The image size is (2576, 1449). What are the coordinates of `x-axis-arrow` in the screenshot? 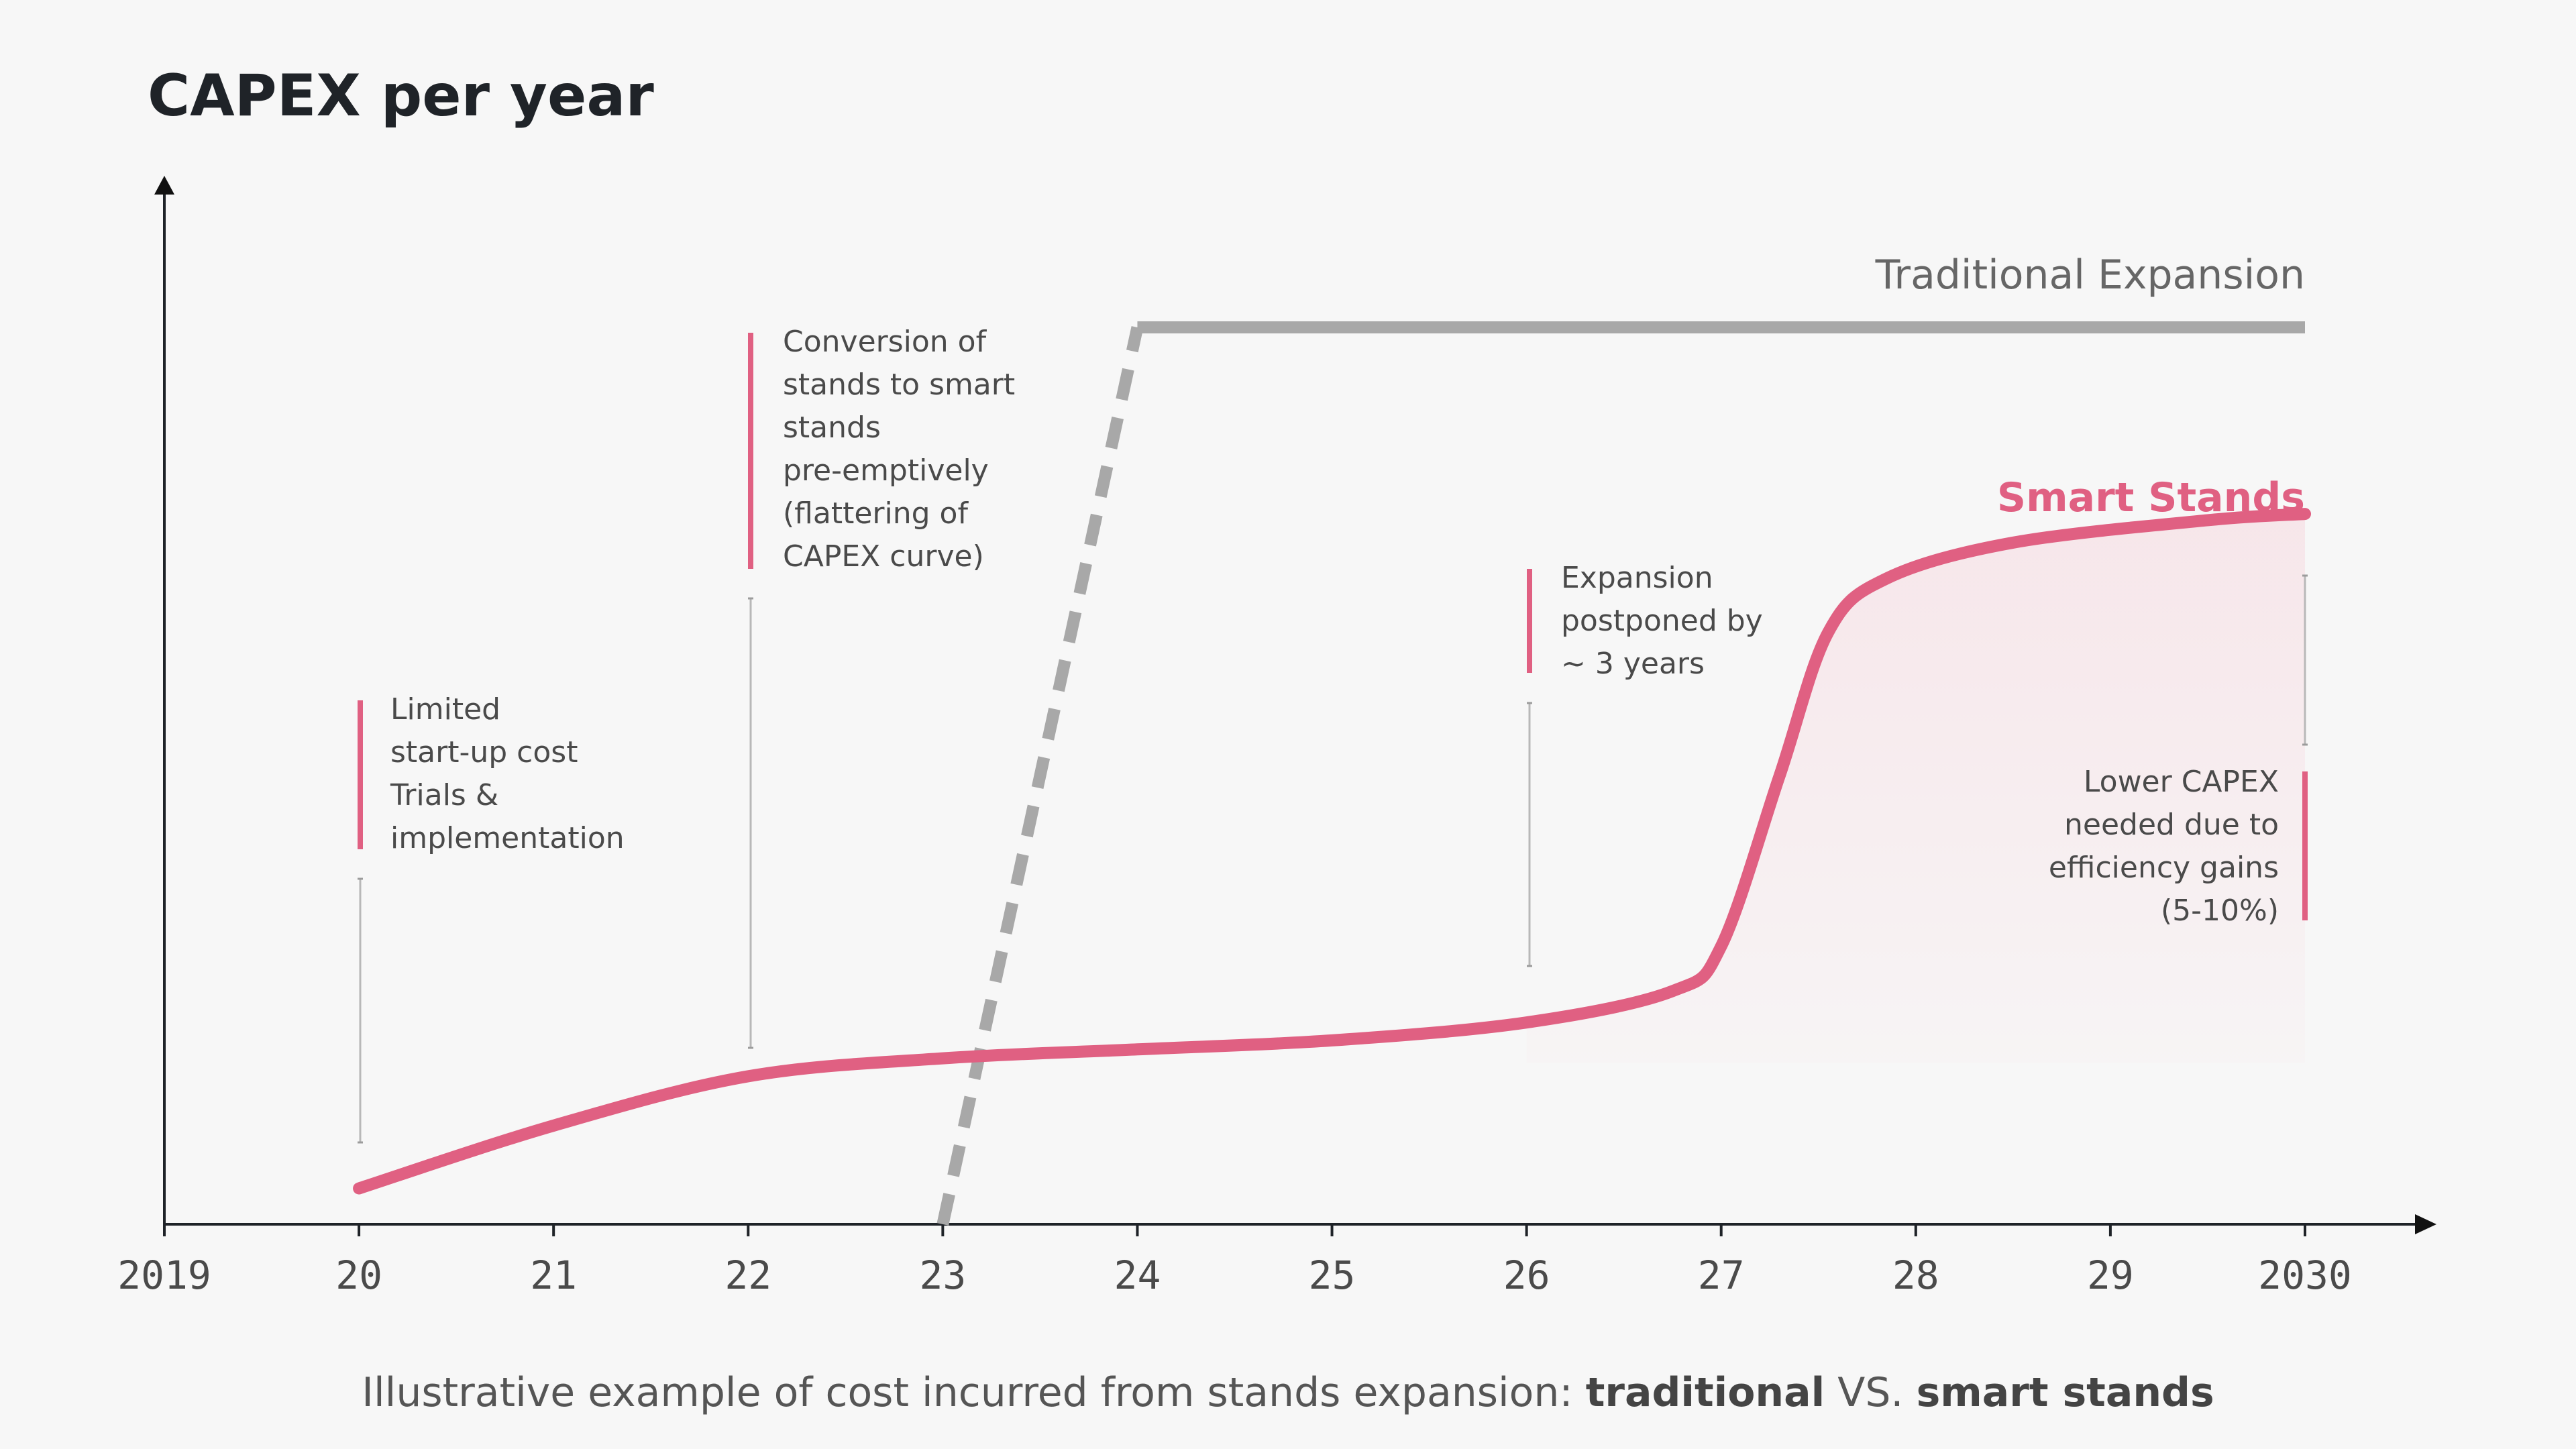 It's located at (2425, 1224).